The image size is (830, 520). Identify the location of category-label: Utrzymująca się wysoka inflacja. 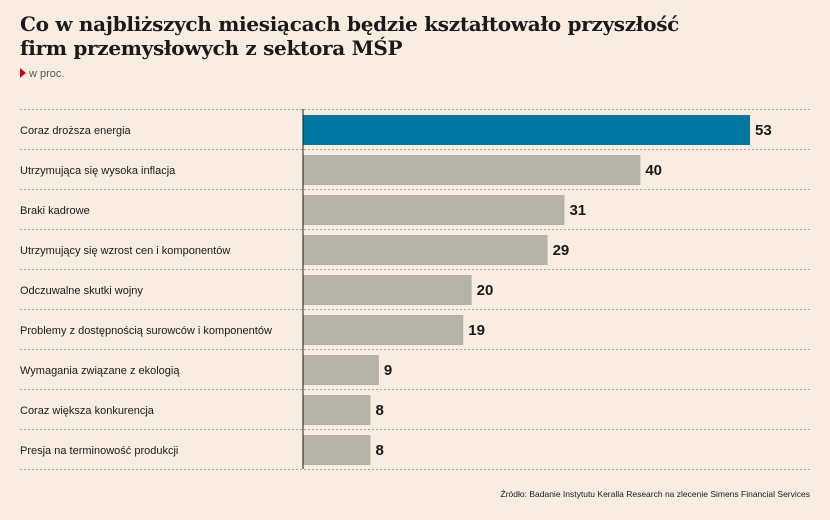
(98, 171).